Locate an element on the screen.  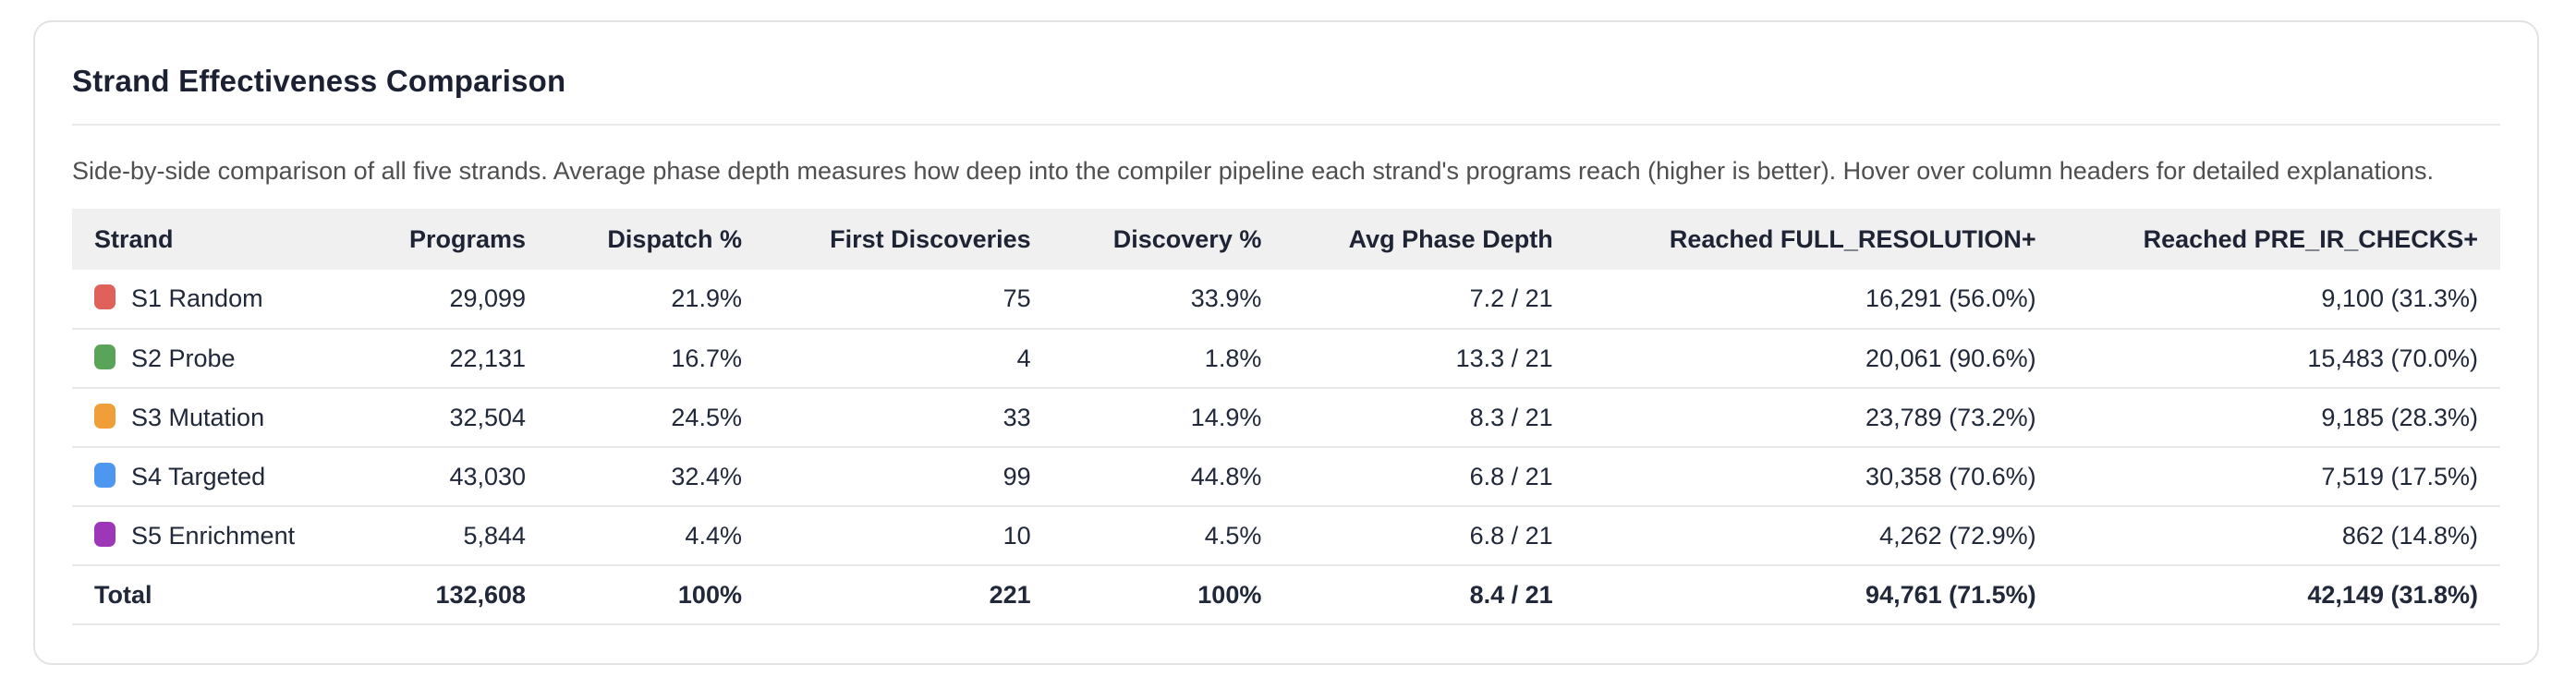
cell-discovery: 44.8% is located at coordinates (1226, 476).